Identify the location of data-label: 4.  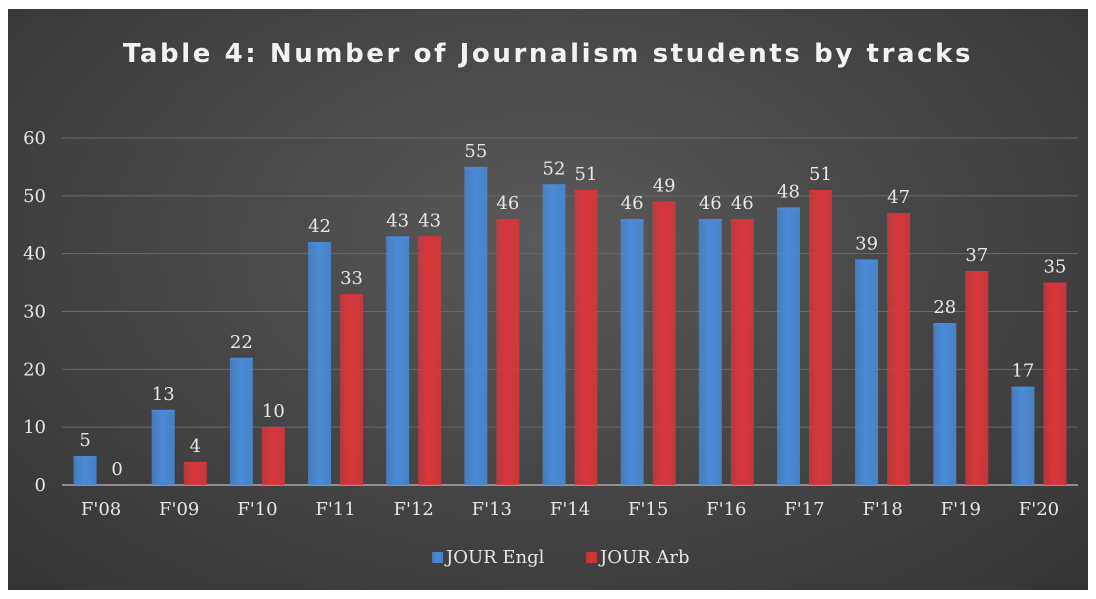
(195, 446).